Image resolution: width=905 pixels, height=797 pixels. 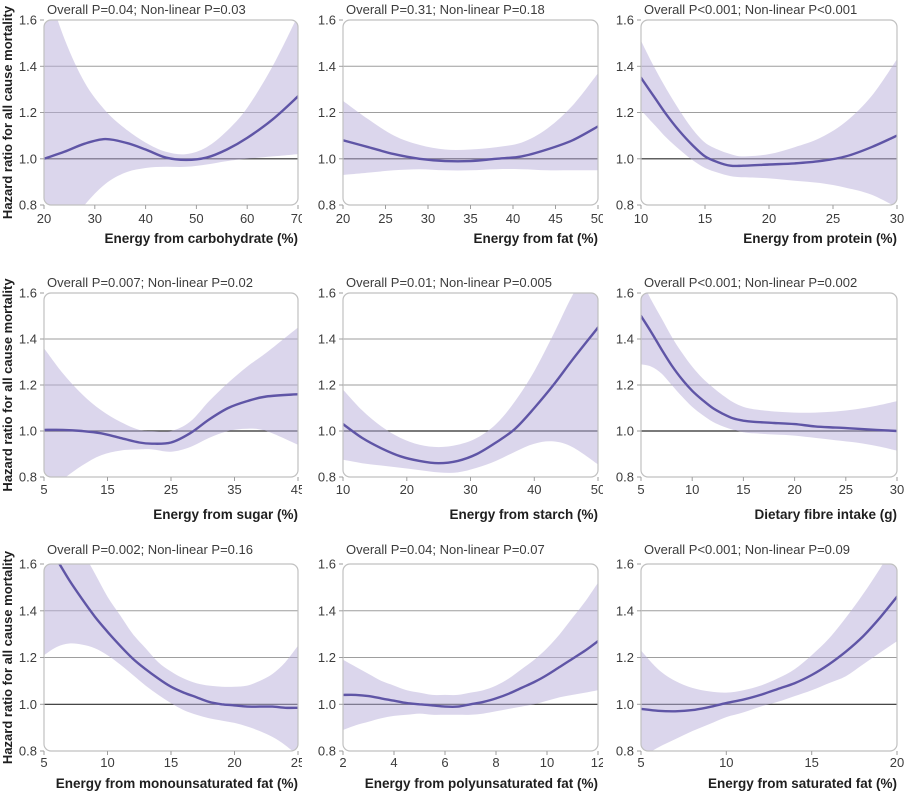 I want to click on x-axis-label: Energy from sugar (%), so click(x=225, y=514).